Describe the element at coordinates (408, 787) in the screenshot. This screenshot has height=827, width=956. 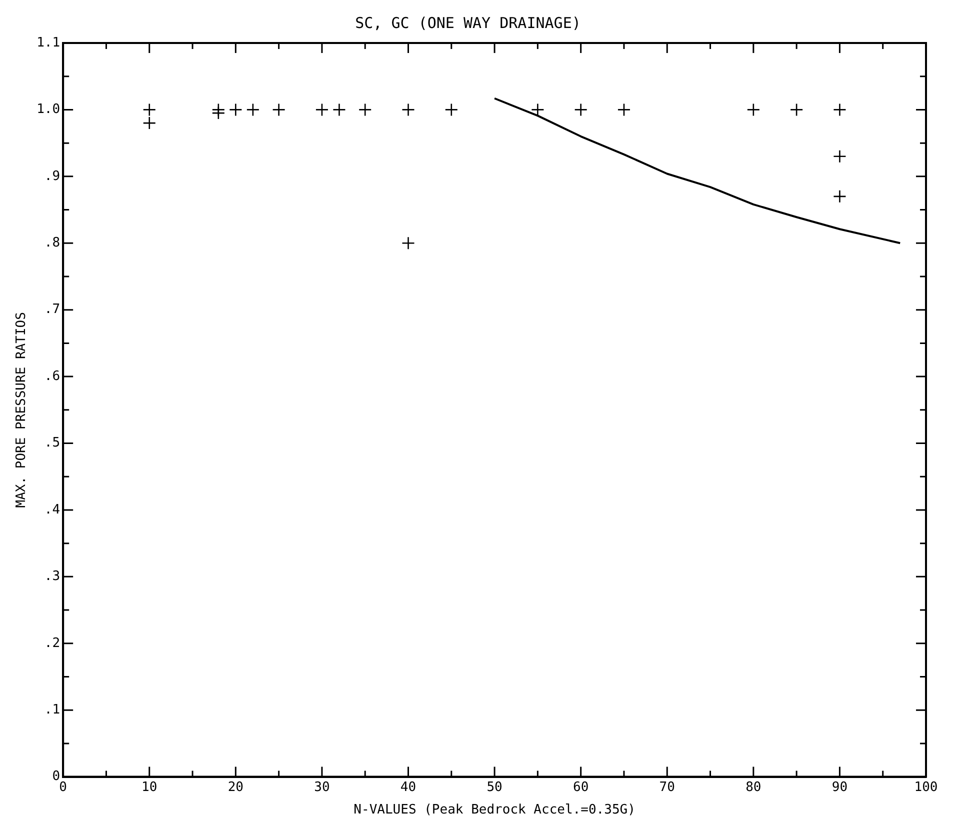
I see `x-tick-label: 40` at that location.